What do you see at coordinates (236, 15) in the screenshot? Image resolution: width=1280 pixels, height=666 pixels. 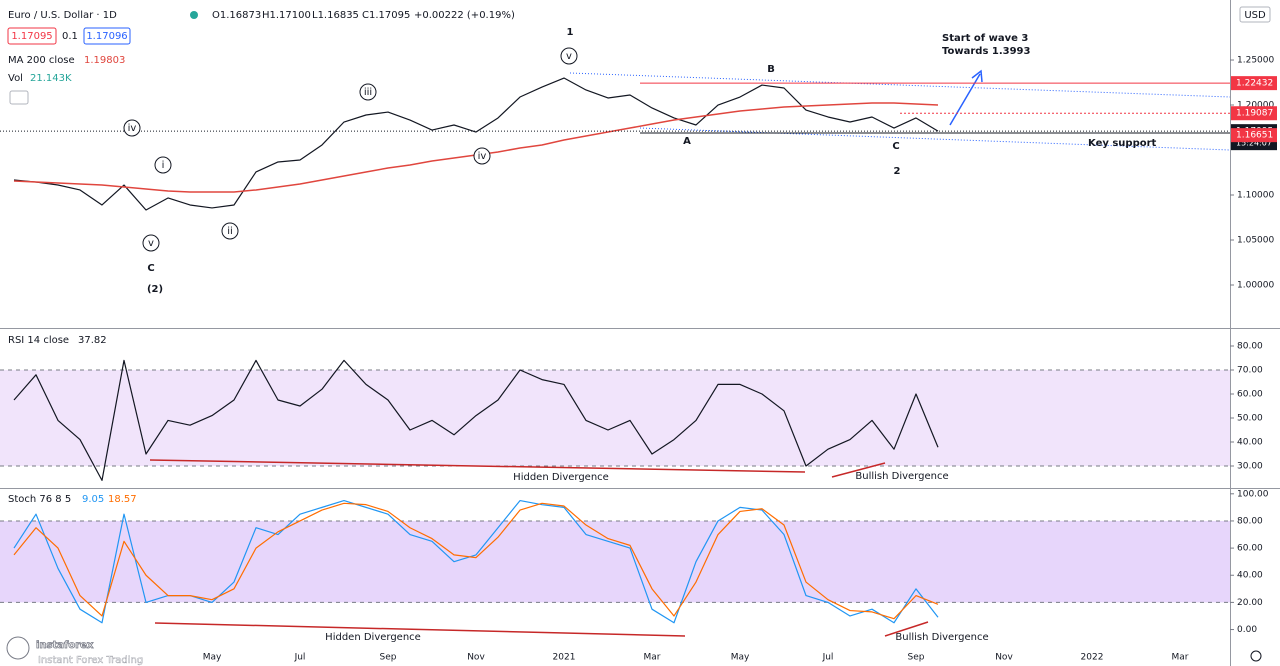 I see `ohlc-open: O1.16873` at bounding box center [236, 15].